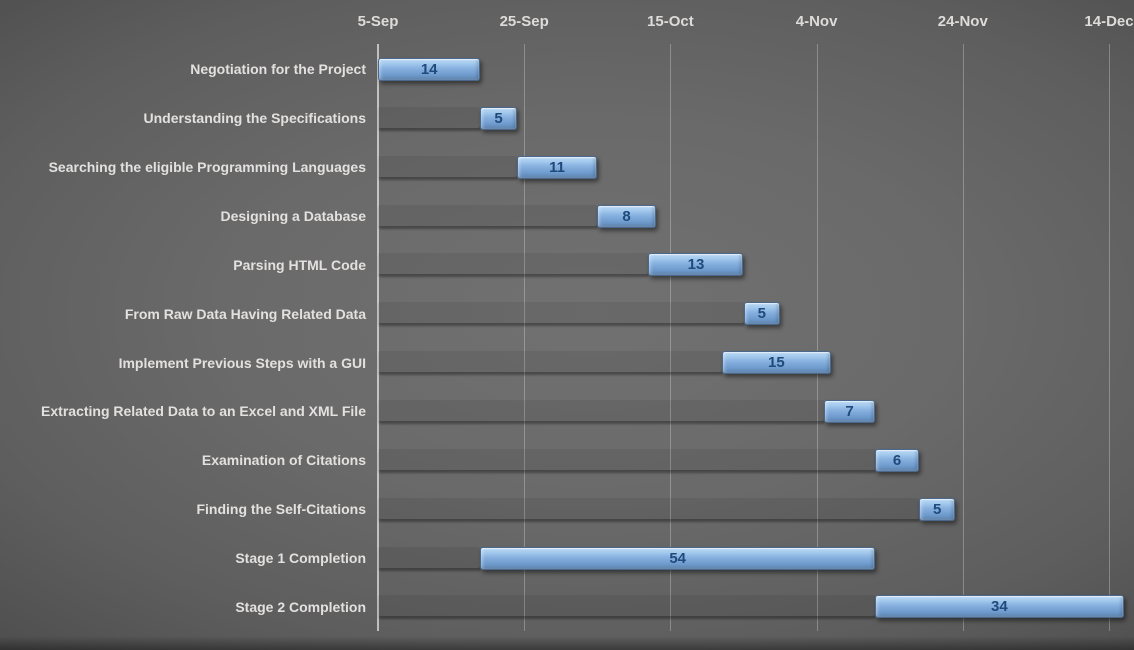 Image resolution: width=1134 pixels, height=650 pixels. What do you see at coordinates (245, 313) in the screenshot?
I see `task-label: From Raw Data Having Related Data` at bounding box center [245, 313].